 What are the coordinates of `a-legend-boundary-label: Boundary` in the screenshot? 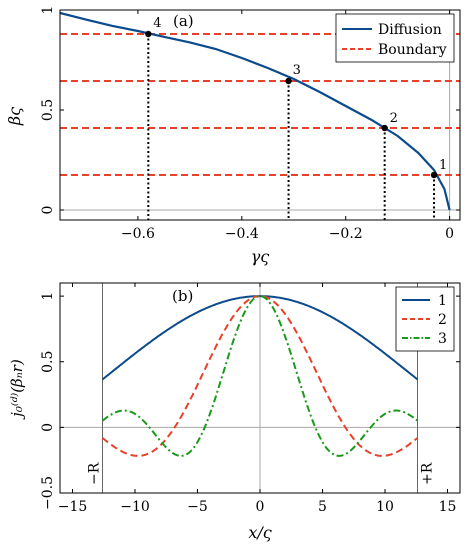 It's located at (412, 50).